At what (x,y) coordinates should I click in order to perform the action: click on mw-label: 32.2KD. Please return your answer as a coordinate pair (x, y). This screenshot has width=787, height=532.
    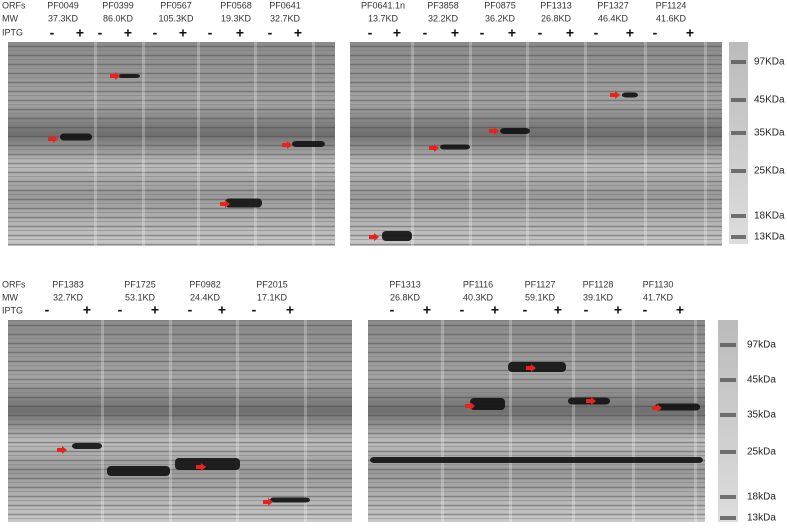
    Looking at the image, I should click on (443, 18).